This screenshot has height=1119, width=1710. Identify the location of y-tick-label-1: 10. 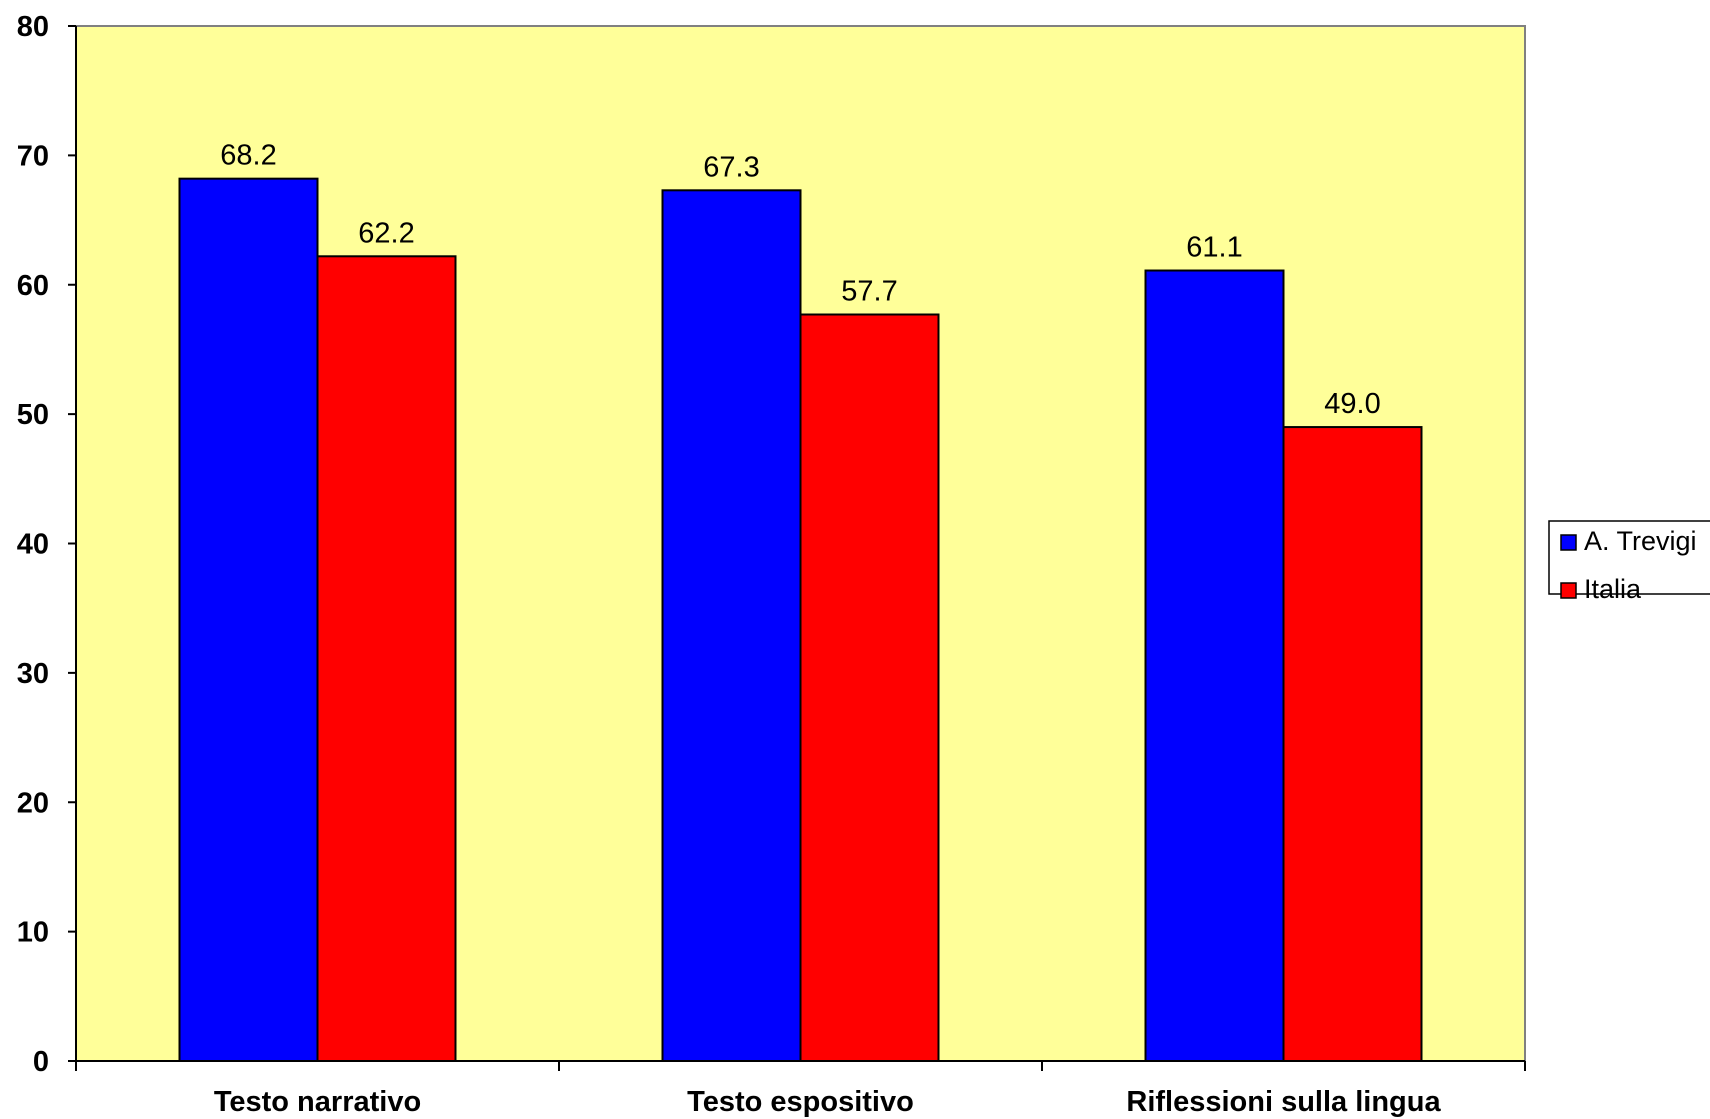
(33, 933).